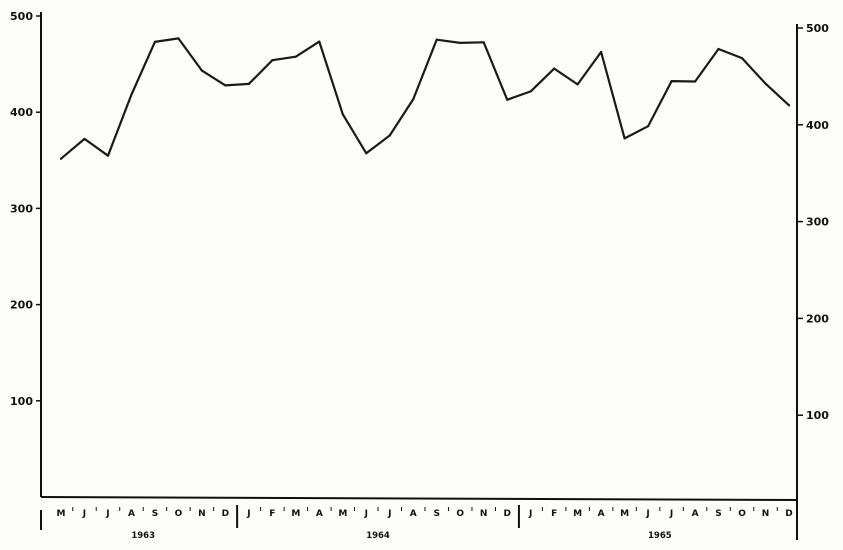 The image size is (843, 550). I want to click on right-y-tick-label: 200, so click(817, 318).